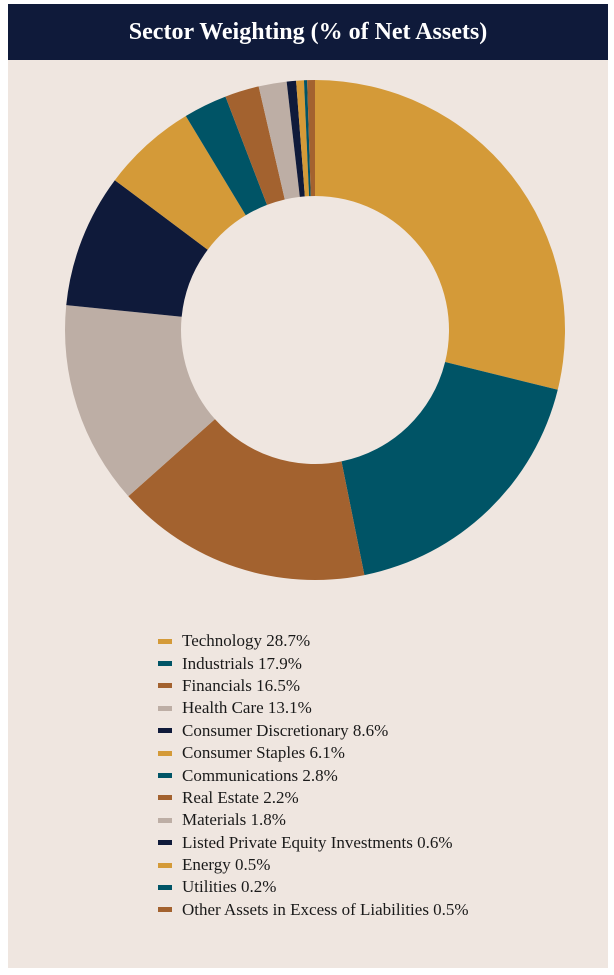 This screenshot has height=975, width=614. What do you see at coordinates (255, 145) in the screenshot?
I see `donut-slice-real-estate` at bounding box center [255, 145].